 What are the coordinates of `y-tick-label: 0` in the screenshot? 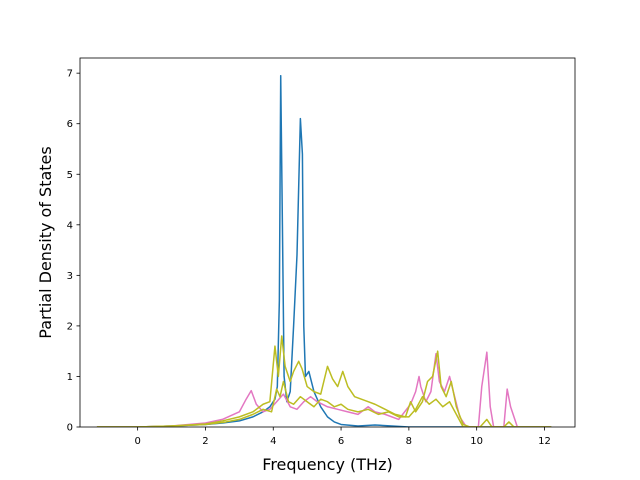 It's located at (70, 428).